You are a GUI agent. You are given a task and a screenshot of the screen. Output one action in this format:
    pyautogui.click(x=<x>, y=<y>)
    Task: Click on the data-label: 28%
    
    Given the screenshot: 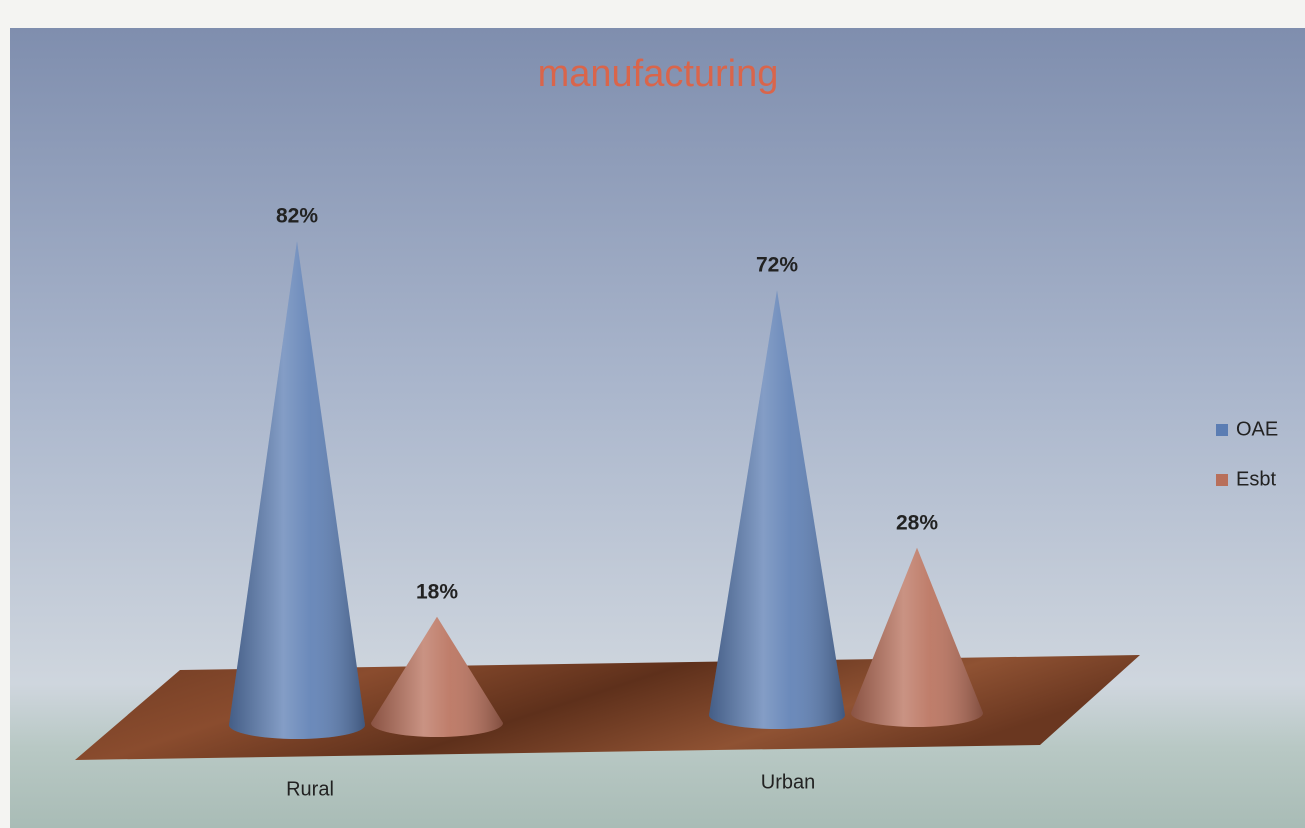 What is the action you would take?
    pyautogui.click(x=917, y=522)
    